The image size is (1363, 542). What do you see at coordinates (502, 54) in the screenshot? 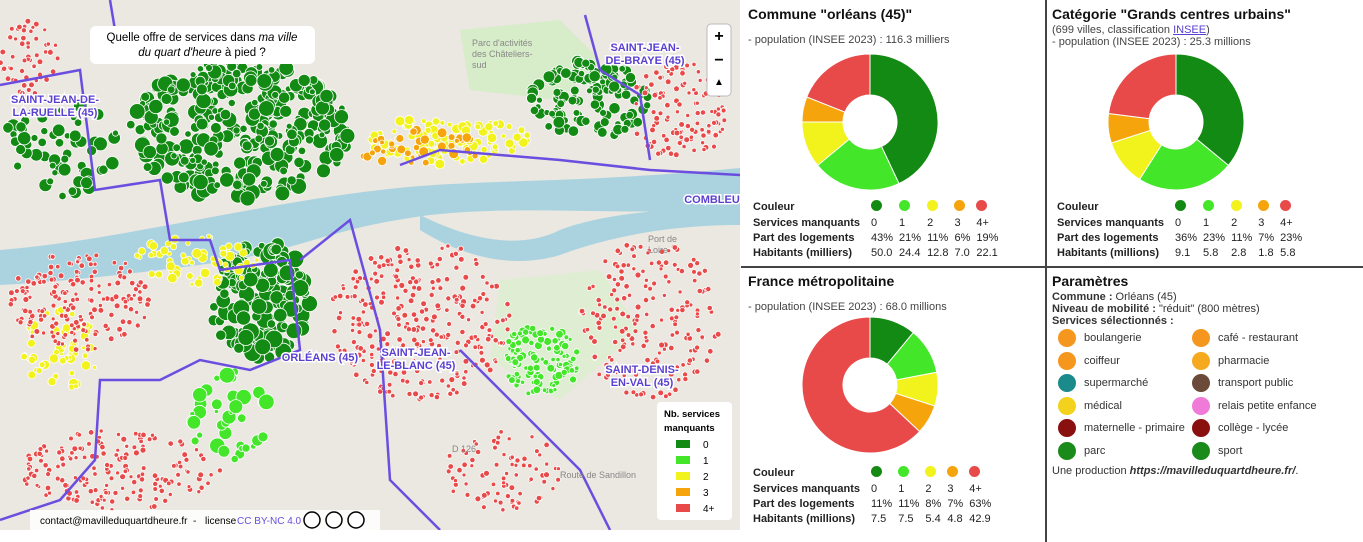
I see `map-label: des Châteliers-` at bounding box center [502, 54].